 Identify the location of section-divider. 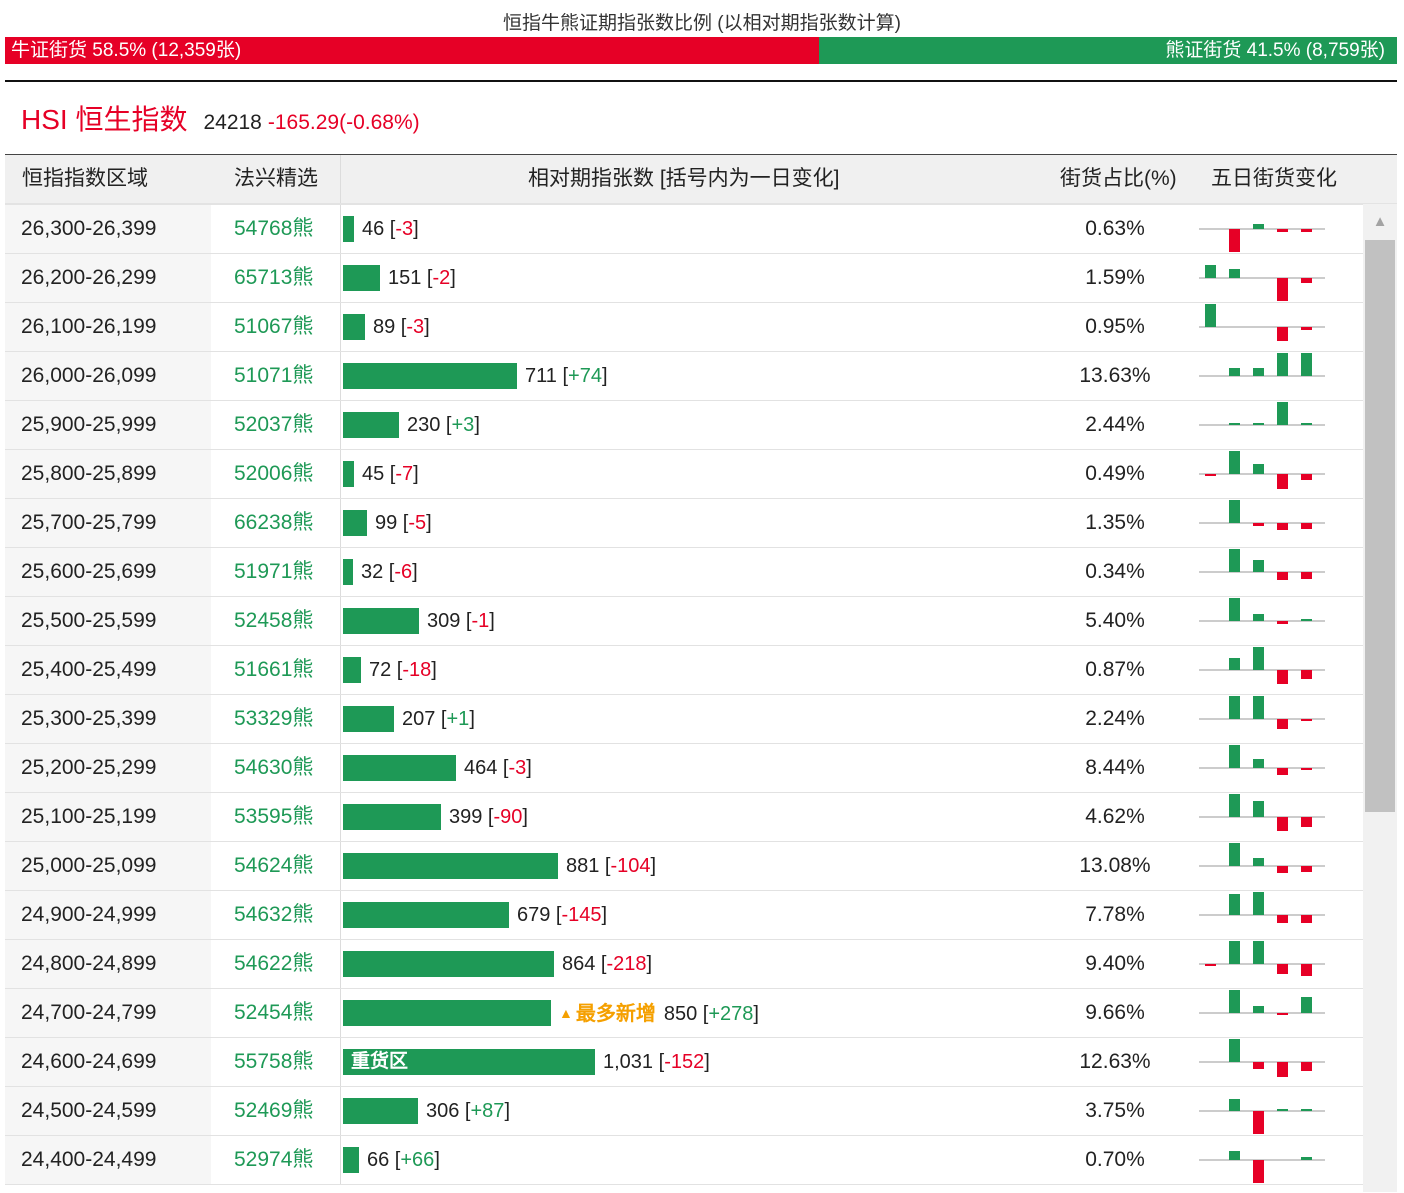
(701, 81).